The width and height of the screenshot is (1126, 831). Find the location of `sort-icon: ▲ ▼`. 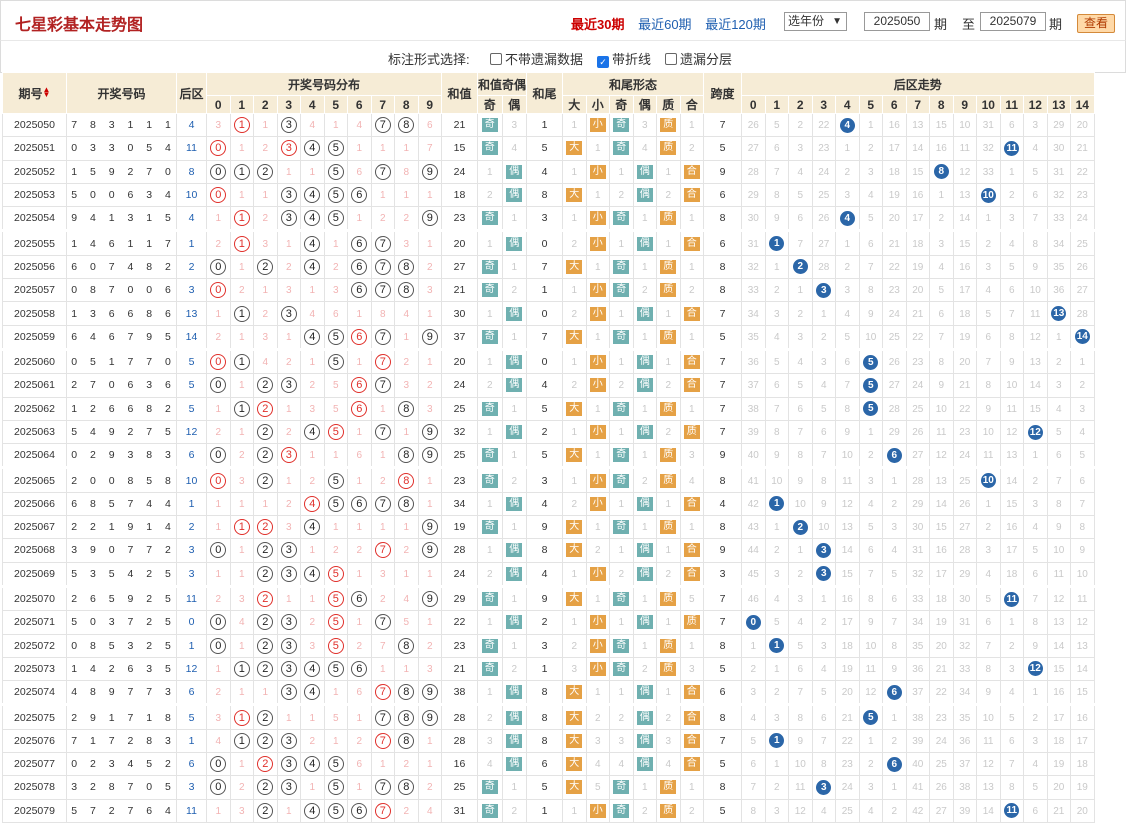

sort-icon: ▲ ▼ is located at coordinates (46, 91).